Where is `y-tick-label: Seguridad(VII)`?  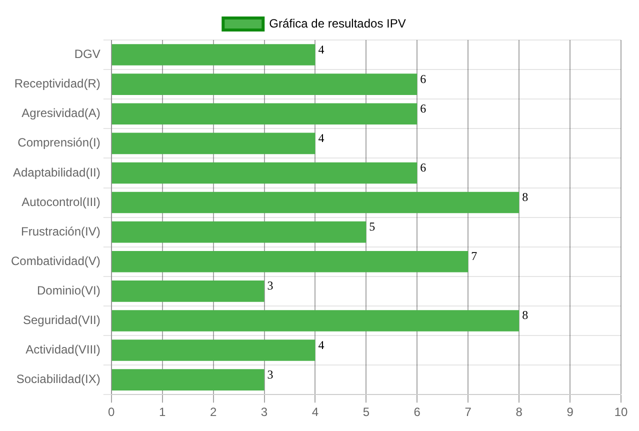
y-tick-label: Seguridad(VII) is located at coordinates (61, 320).